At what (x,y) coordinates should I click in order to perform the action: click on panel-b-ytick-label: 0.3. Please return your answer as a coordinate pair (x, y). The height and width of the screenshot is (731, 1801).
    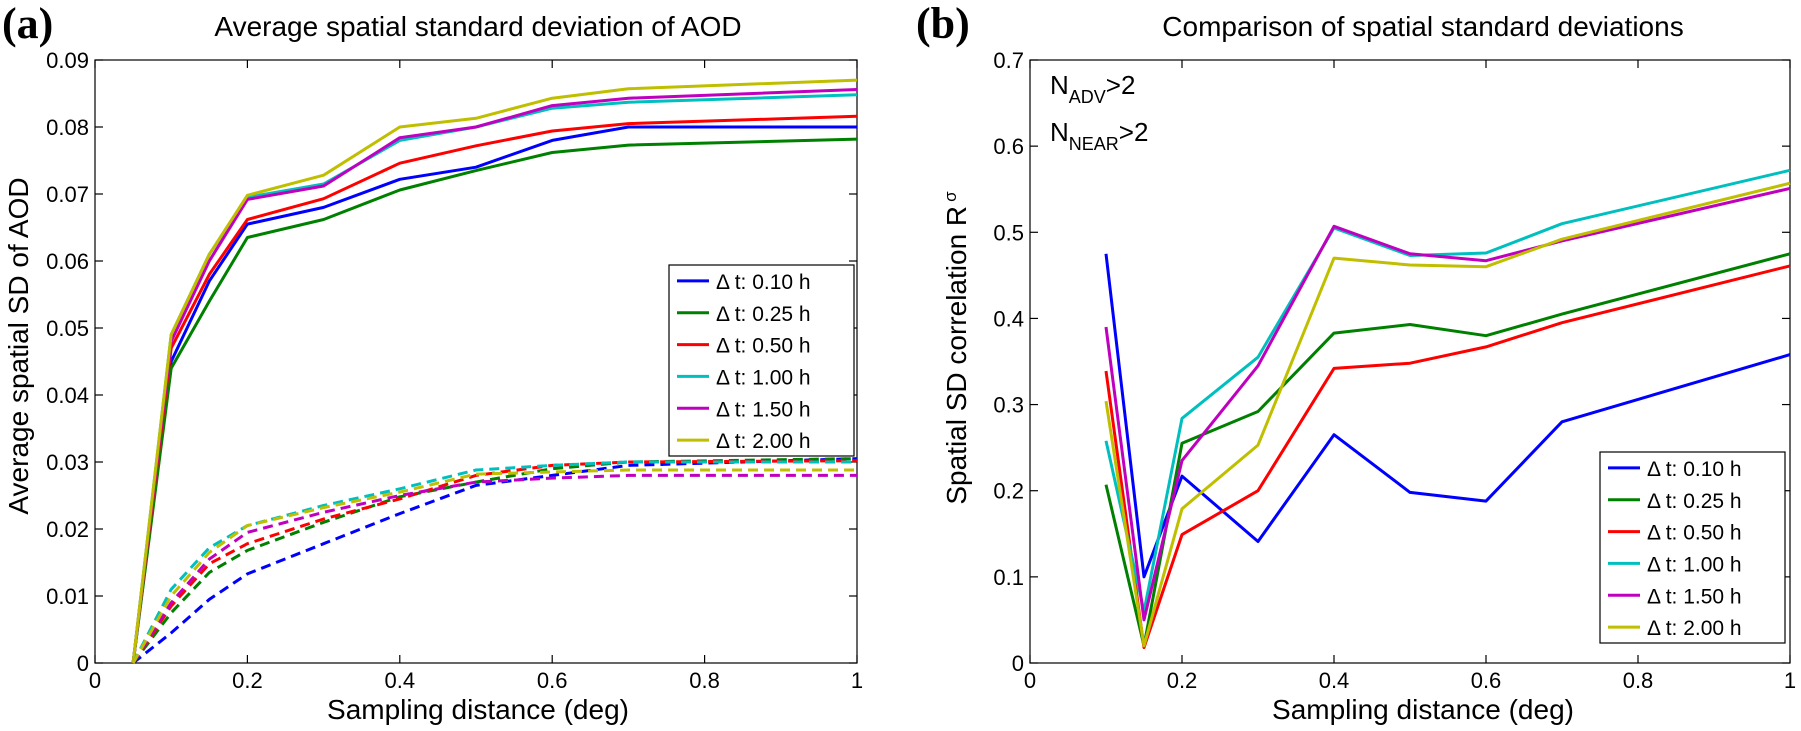
    Looking at the image, I should click on (1008, 405).